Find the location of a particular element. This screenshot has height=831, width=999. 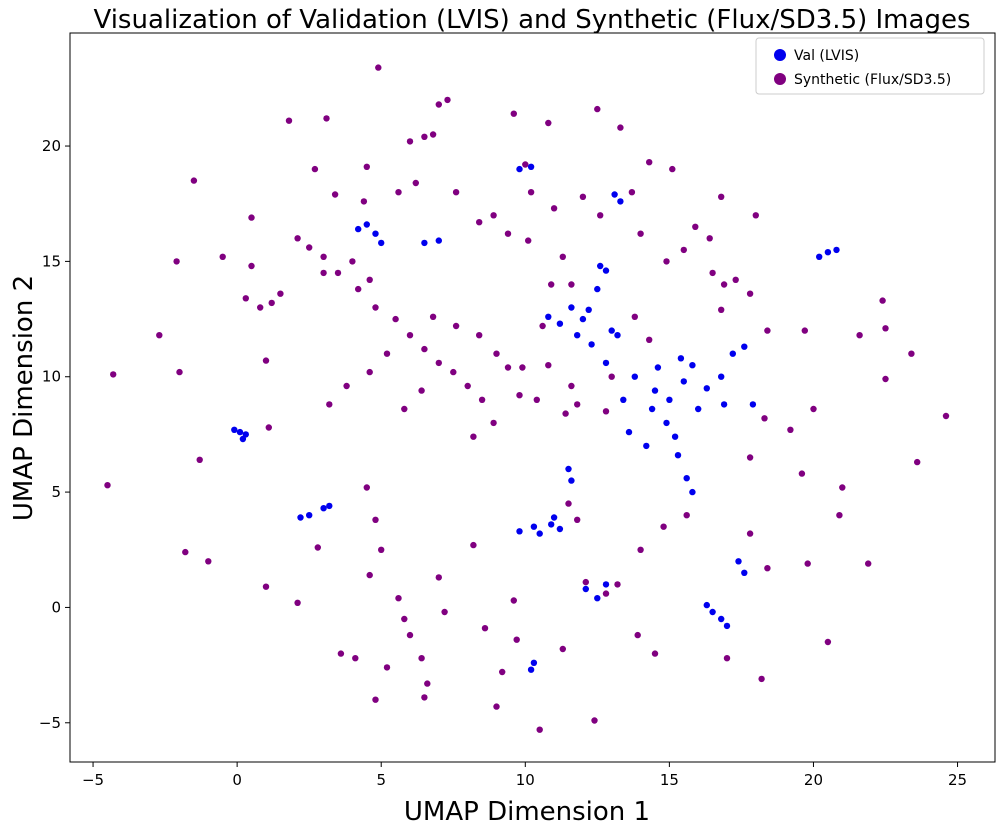

y-tick-label: −5 is located at coordinates (50, 723).